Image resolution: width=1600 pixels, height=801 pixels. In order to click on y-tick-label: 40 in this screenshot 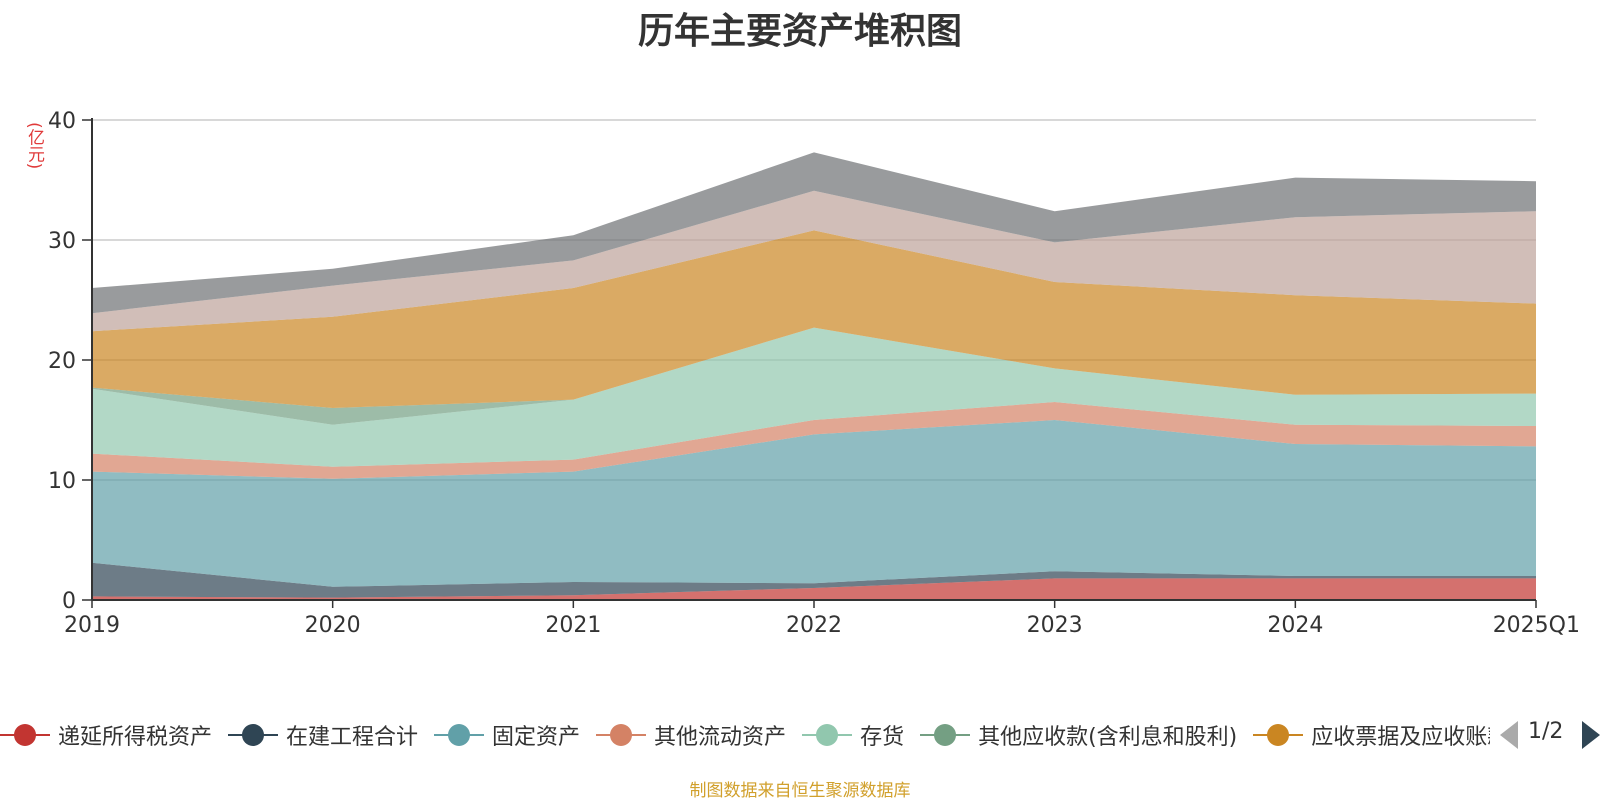, I will do `click(62, 121)`.